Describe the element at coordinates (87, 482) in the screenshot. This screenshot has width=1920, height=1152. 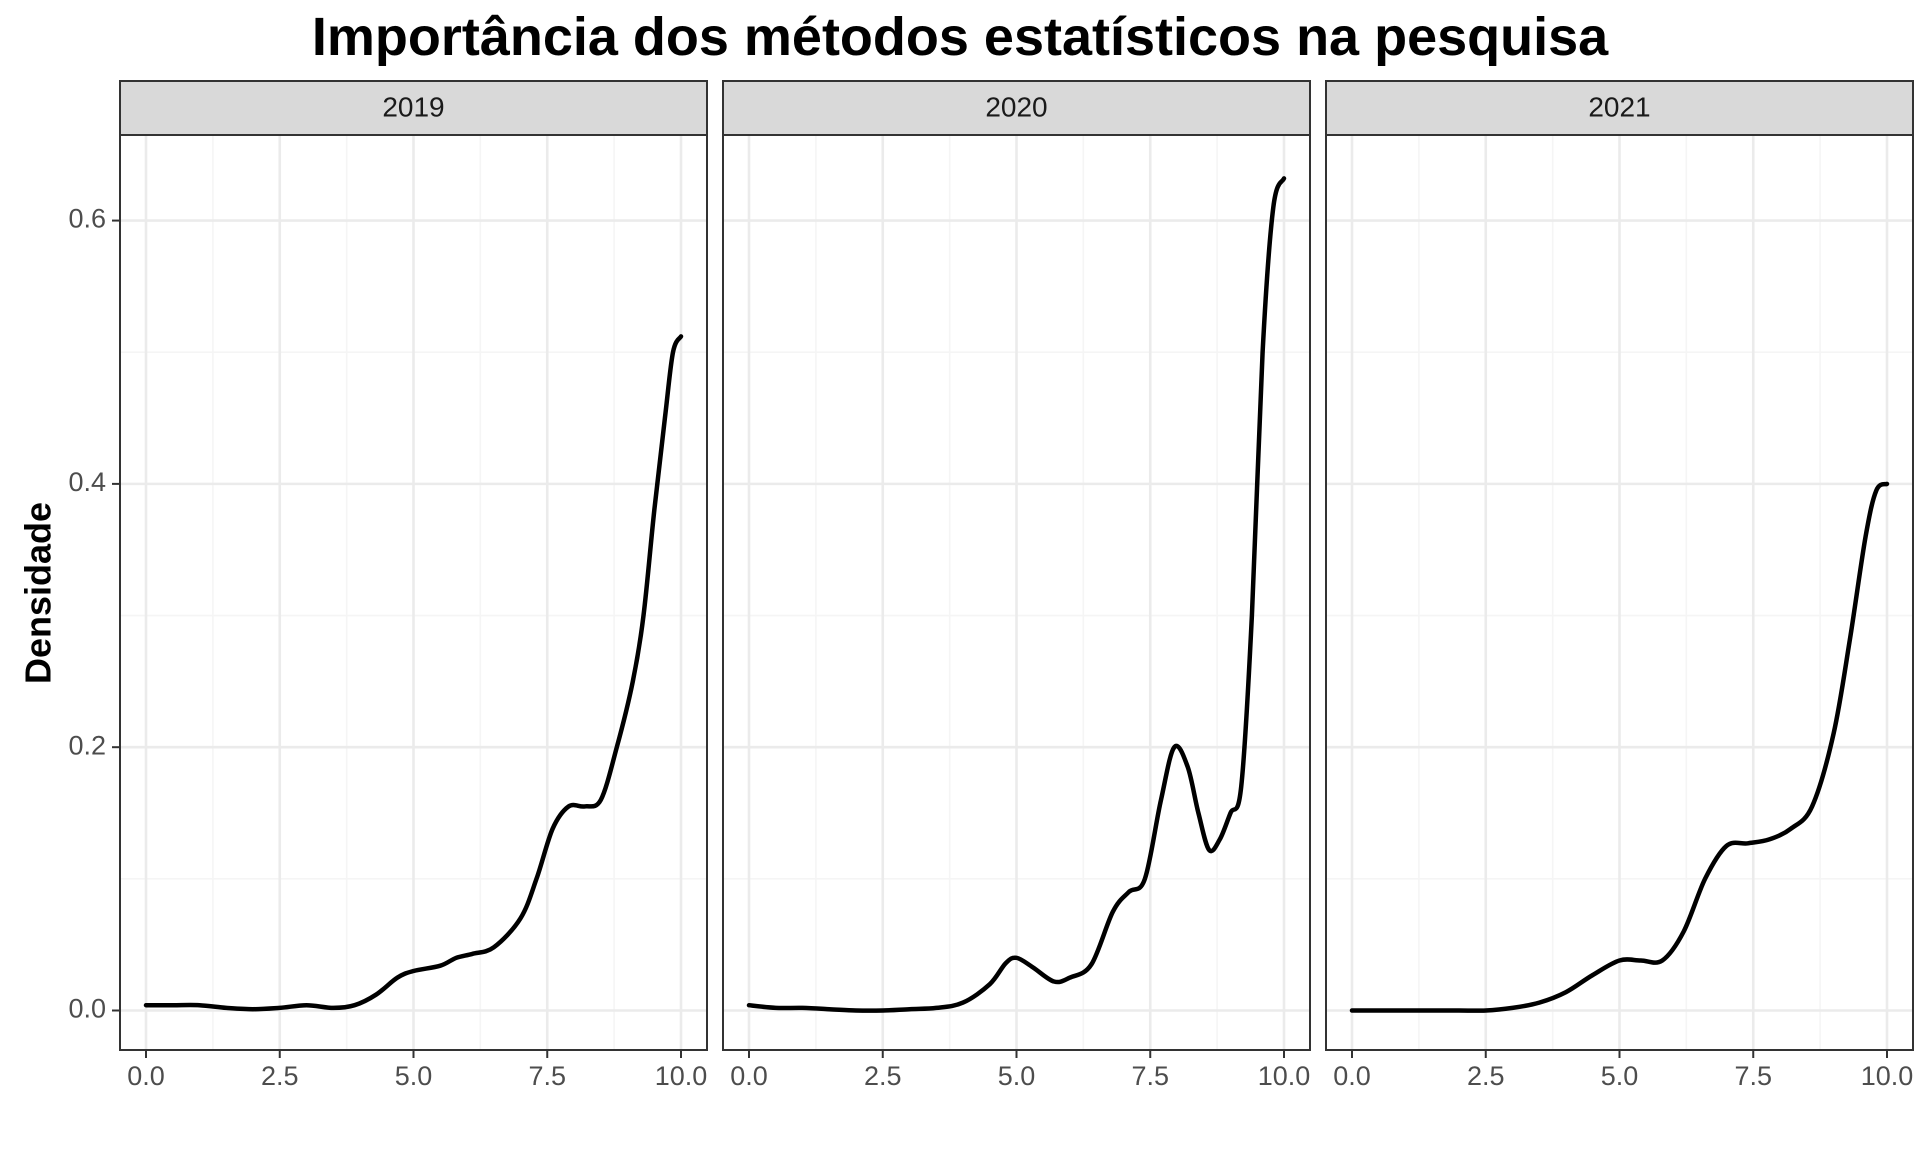
I see `y-tick-label: 0.4` at that location.